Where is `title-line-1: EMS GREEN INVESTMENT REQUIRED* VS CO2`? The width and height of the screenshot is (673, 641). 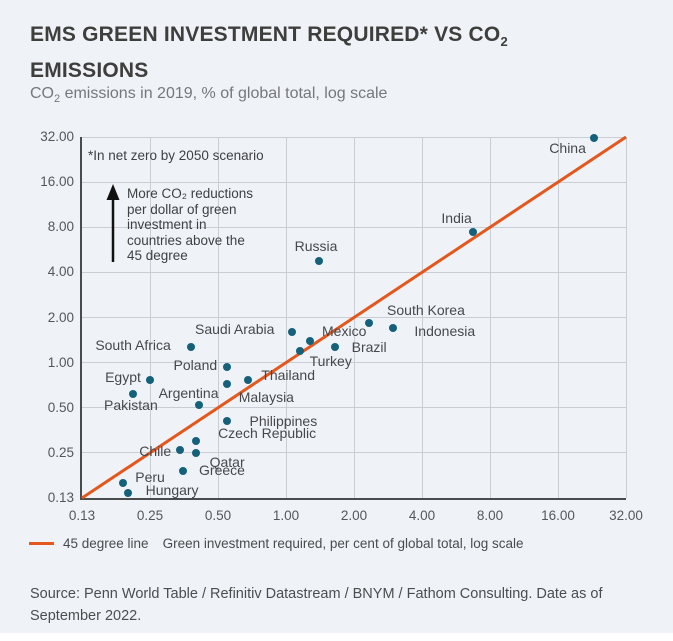
title-line-1: EMS GREEN INVESTMENT REQUIRED* VS CO2 is located at coordinates (269, 36).